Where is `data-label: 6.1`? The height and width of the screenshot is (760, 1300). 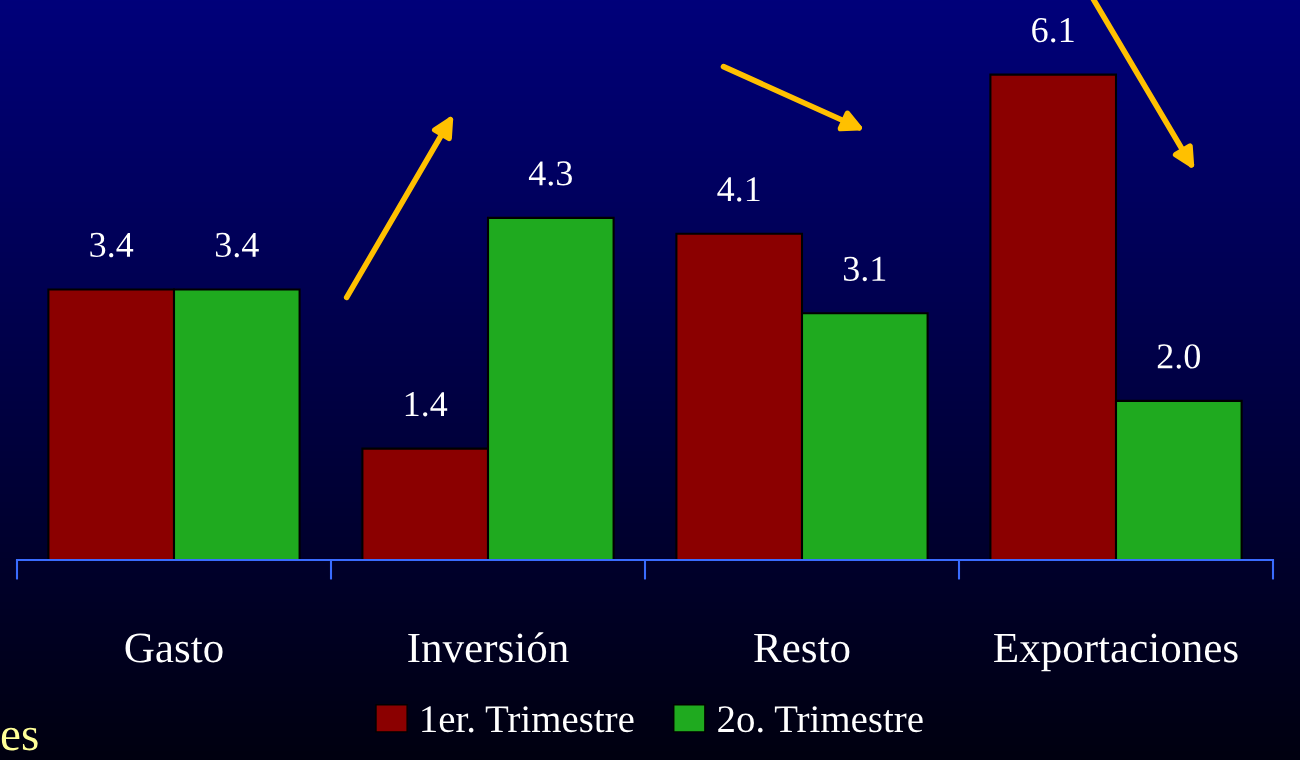 data-label: 6.1 is located at coordinates (1053, 30).